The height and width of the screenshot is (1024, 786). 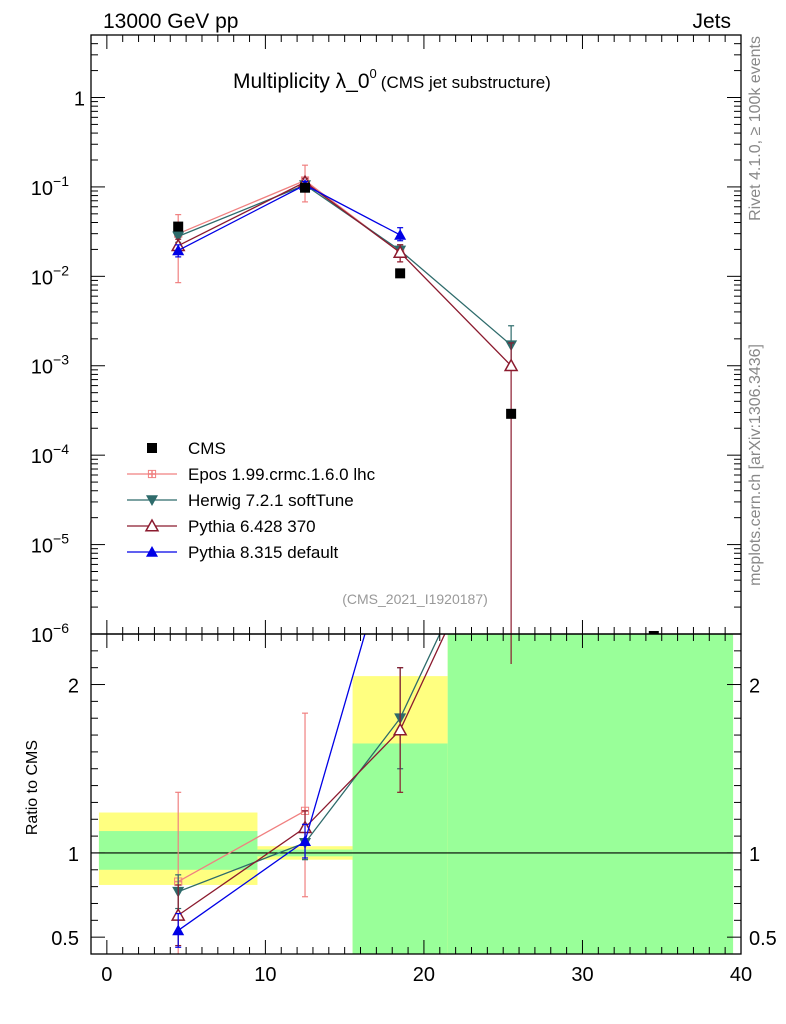 I want to click on main-ytick-label: 10⁻⁵, so click(x=50, y=544).